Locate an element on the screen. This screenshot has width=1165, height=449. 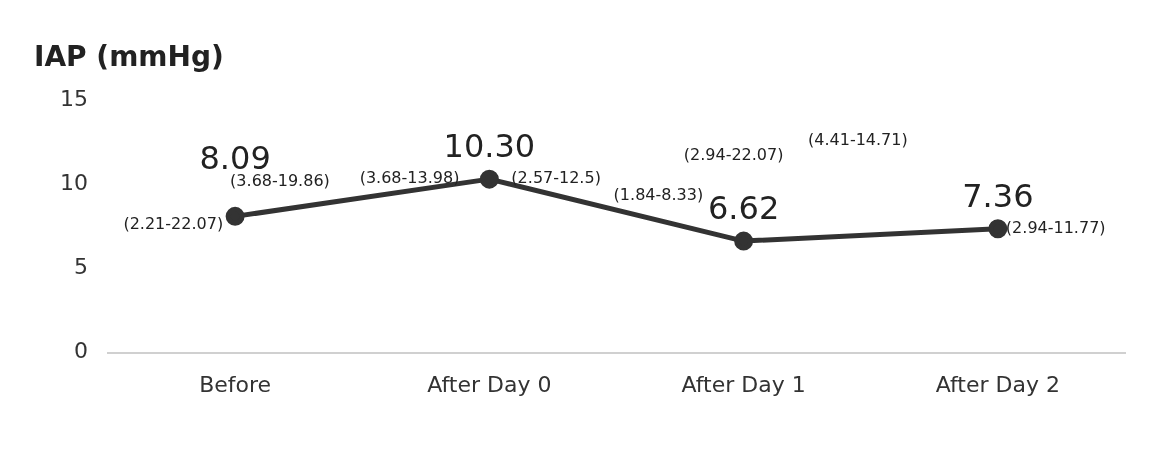
annotation: (2.21-22.07) is located at coordinates (173, 223).